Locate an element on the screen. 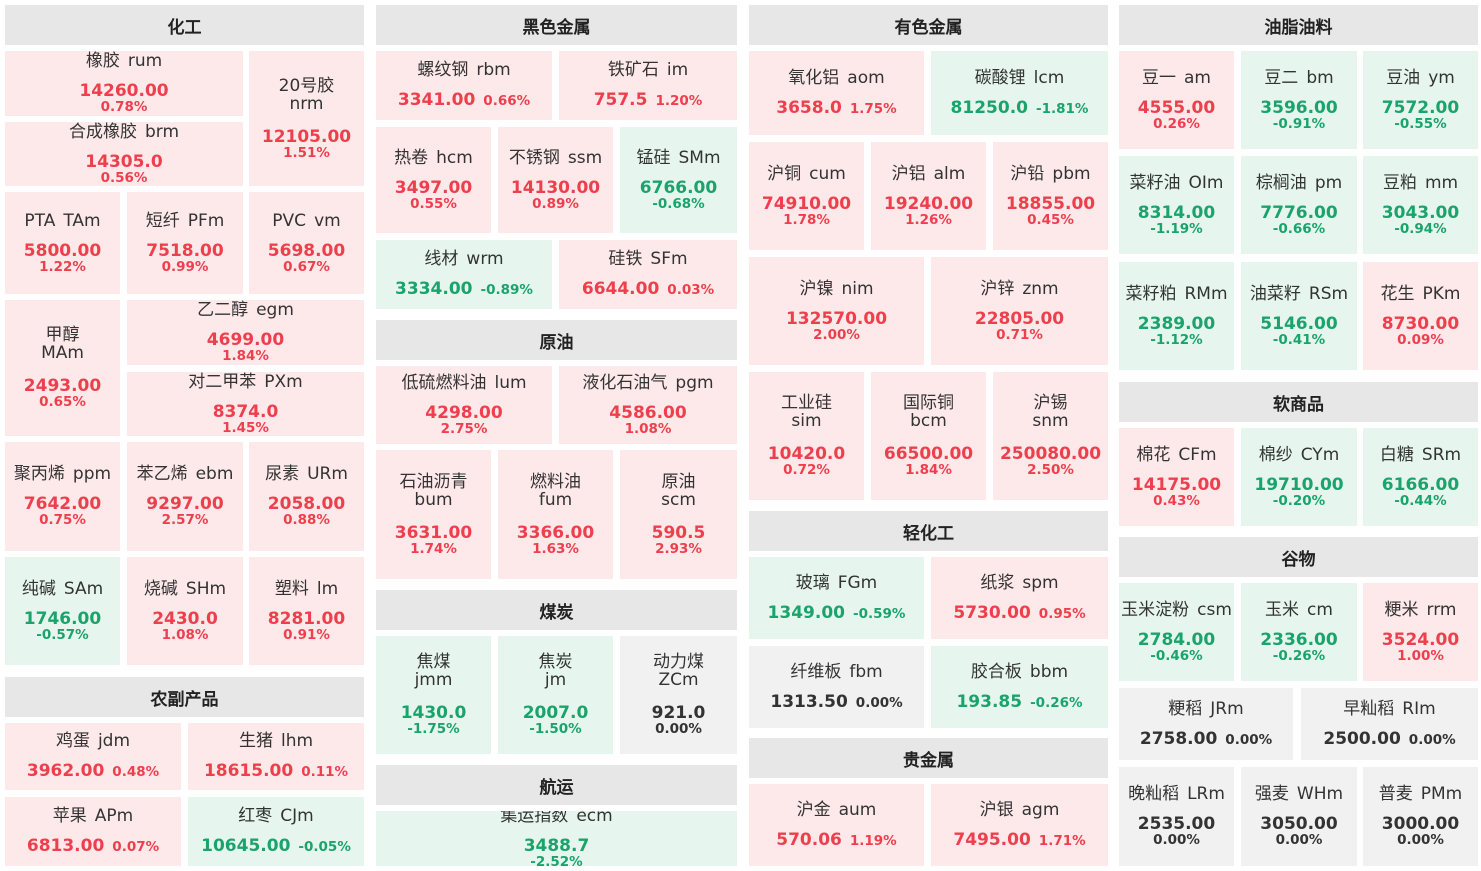 This screenshot has height=871, width=1481. last-price: 7776.00 is located at coordinates (1299, 212).